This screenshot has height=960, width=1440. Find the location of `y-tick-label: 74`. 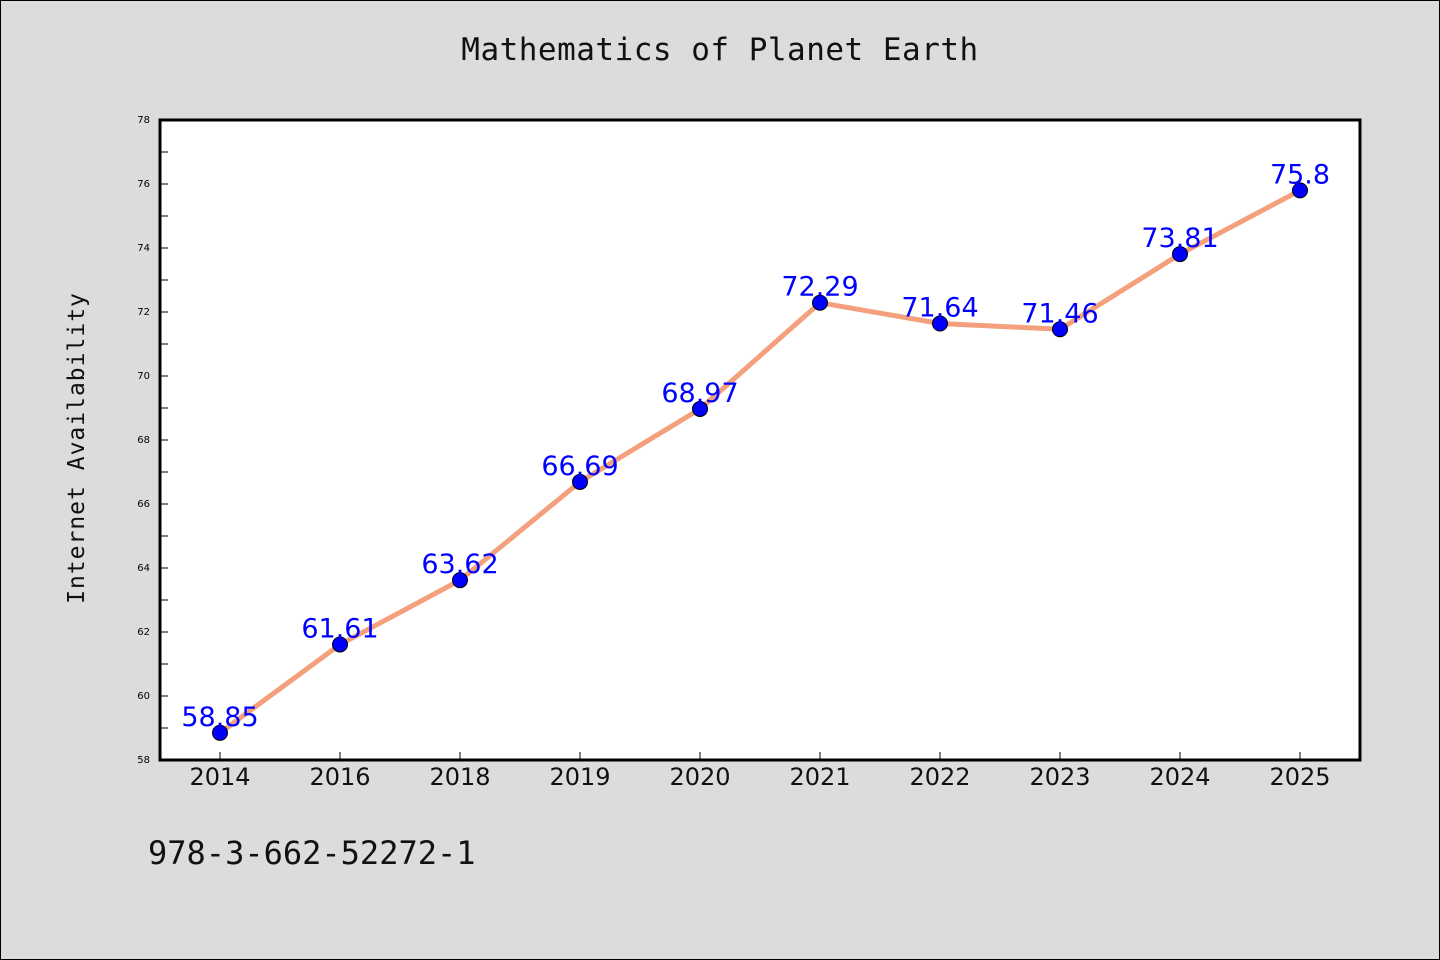

y-tick-label: 74 is located at coordinates (143, 248).